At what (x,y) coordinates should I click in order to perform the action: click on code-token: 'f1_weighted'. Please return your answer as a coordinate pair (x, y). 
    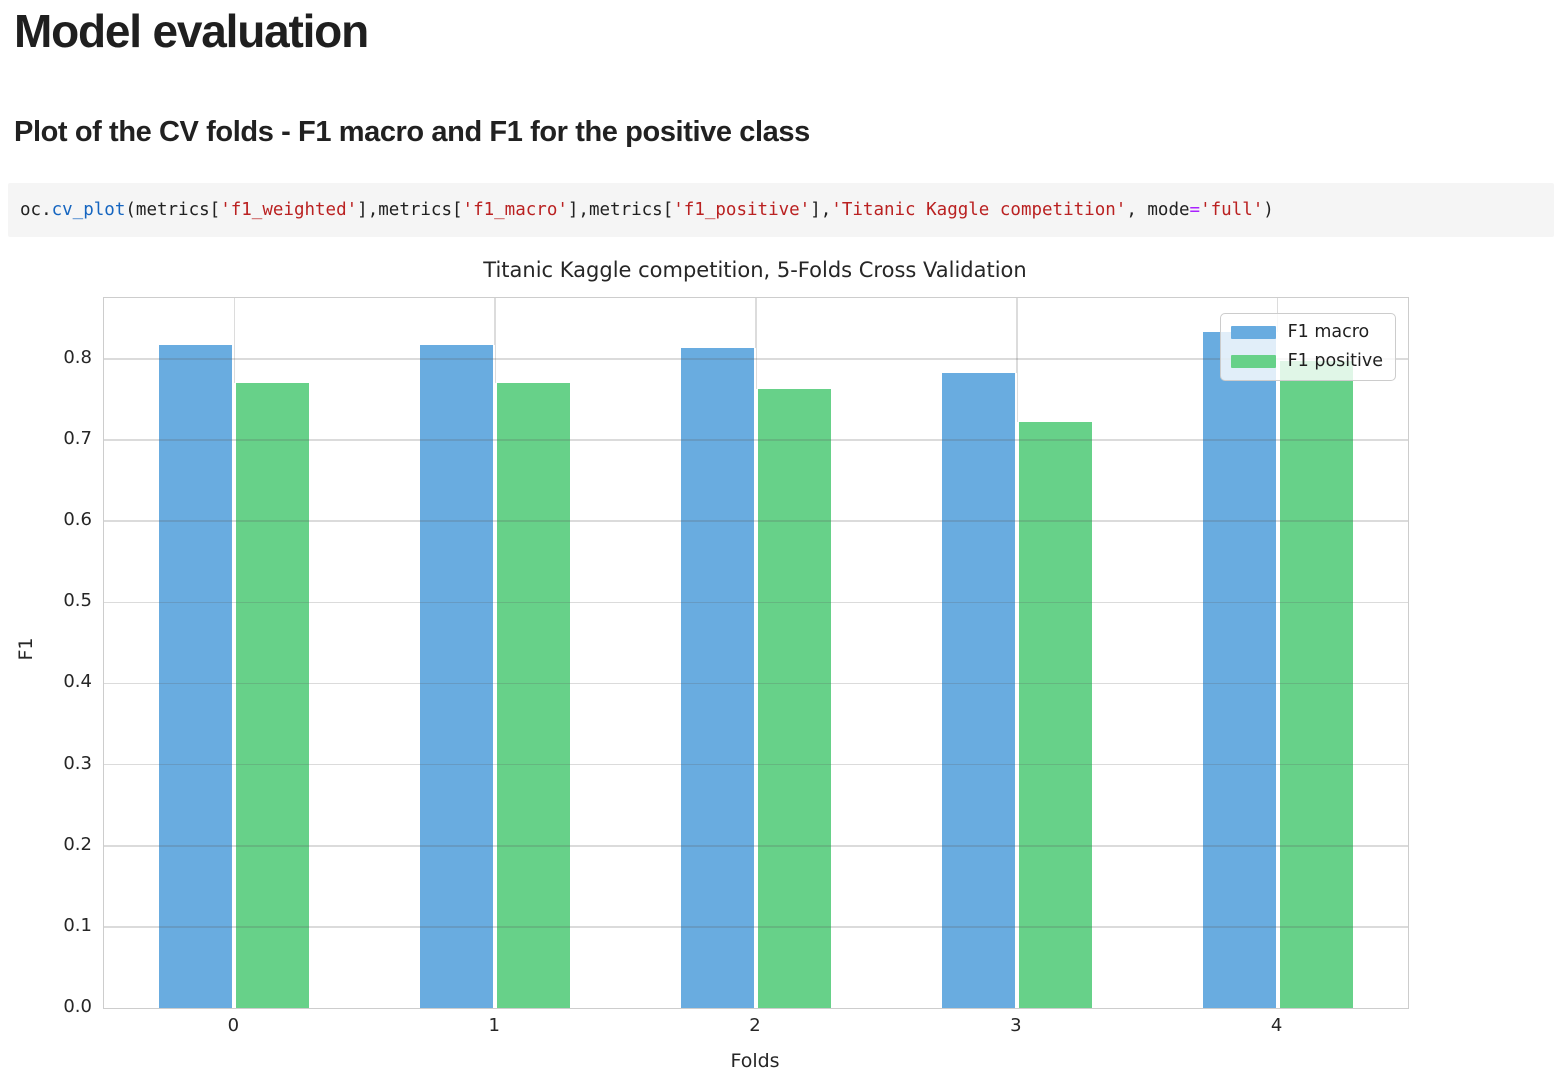
    Looking at the image, I should click on (289, 210).